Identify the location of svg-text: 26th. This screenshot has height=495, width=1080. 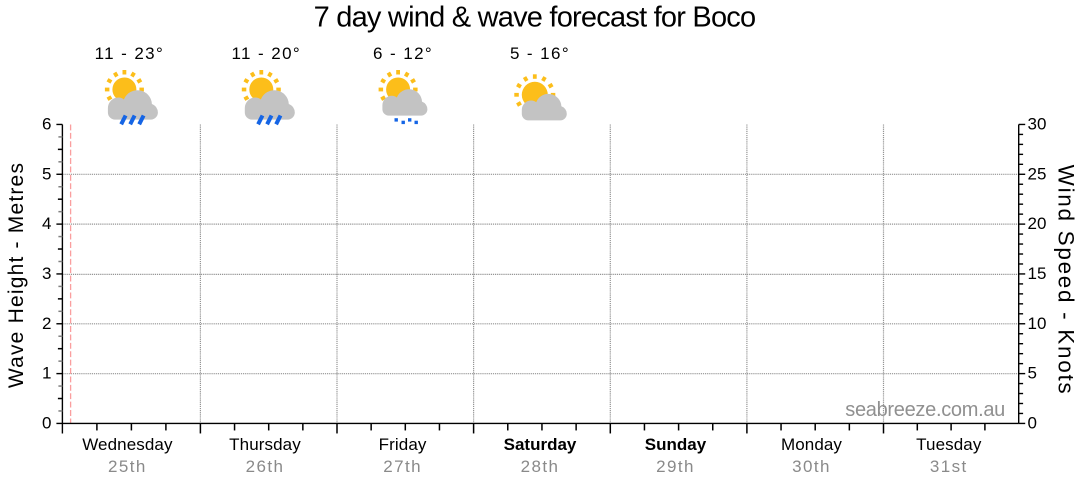
(265, 466).